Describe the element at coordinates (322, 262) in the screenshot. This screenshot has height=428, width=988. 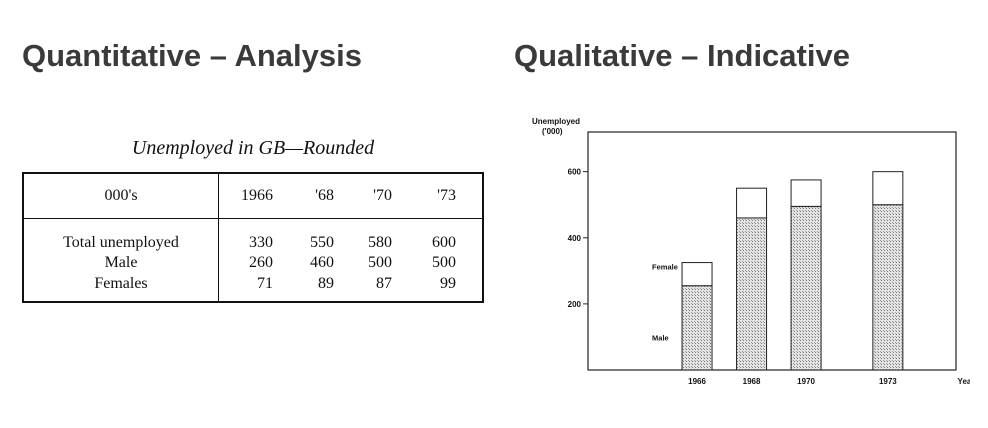
I see `table-cell: 460` at that location.